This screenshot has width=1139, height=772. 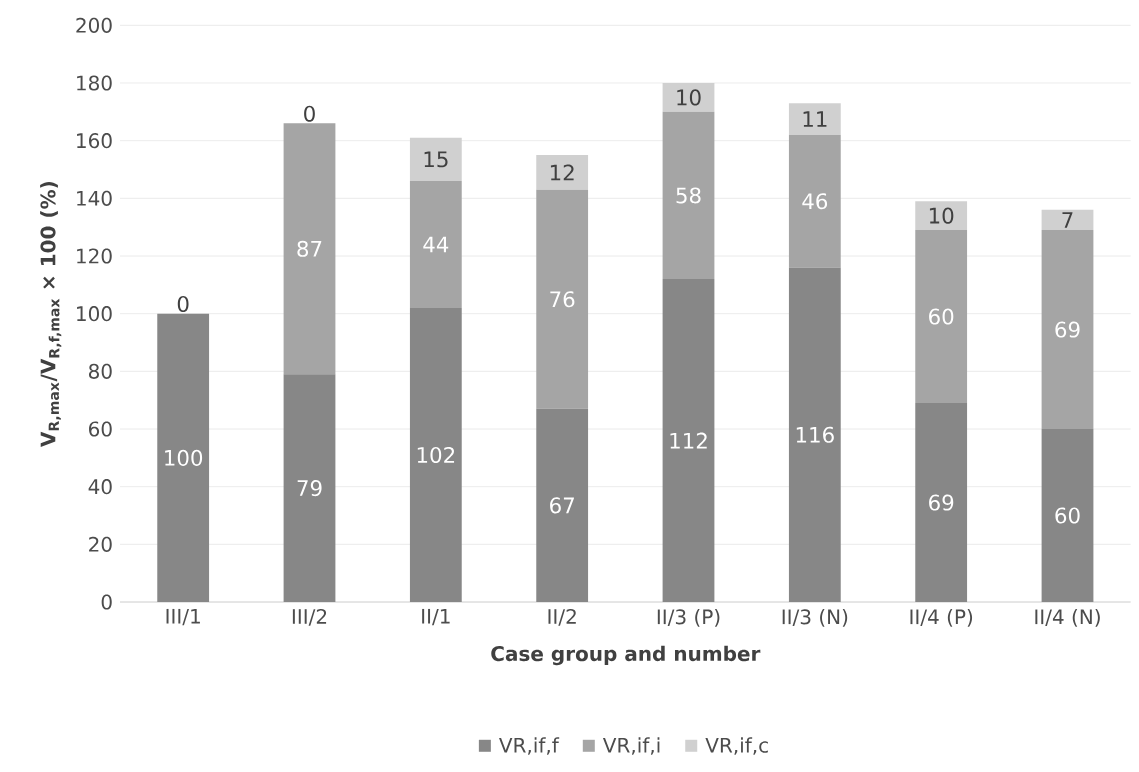 What do you see at coordinates (100, 487) in the screenshot?
I see `y-tick-label: 40` at bounding box center [100, 487].